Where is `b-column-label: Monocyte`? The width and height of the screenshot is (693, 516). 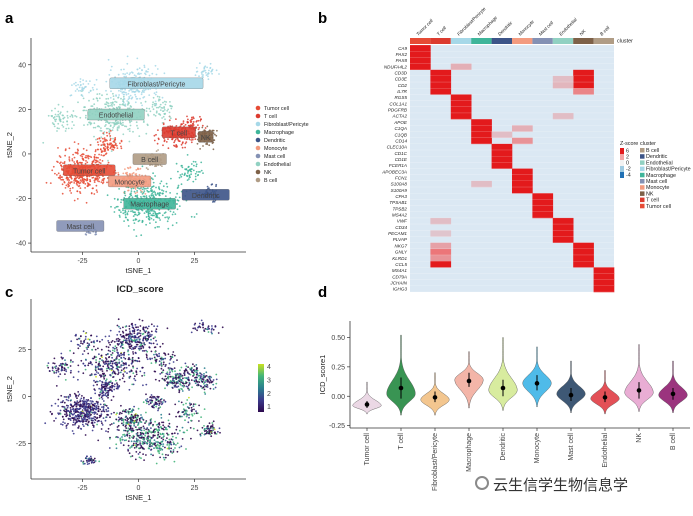 b-column-label: Monocyte is located at coordinates (526, 28).